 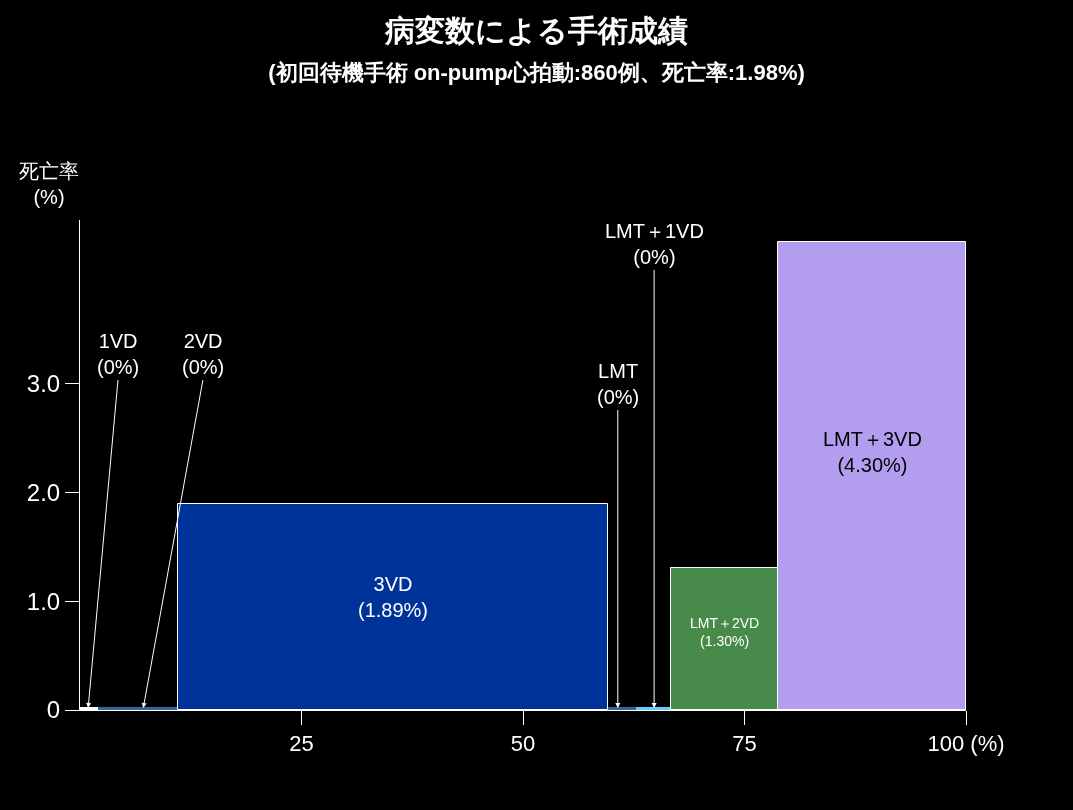 I want to click on annotation: 3VD (1.89%), so click(x=393, y=597).